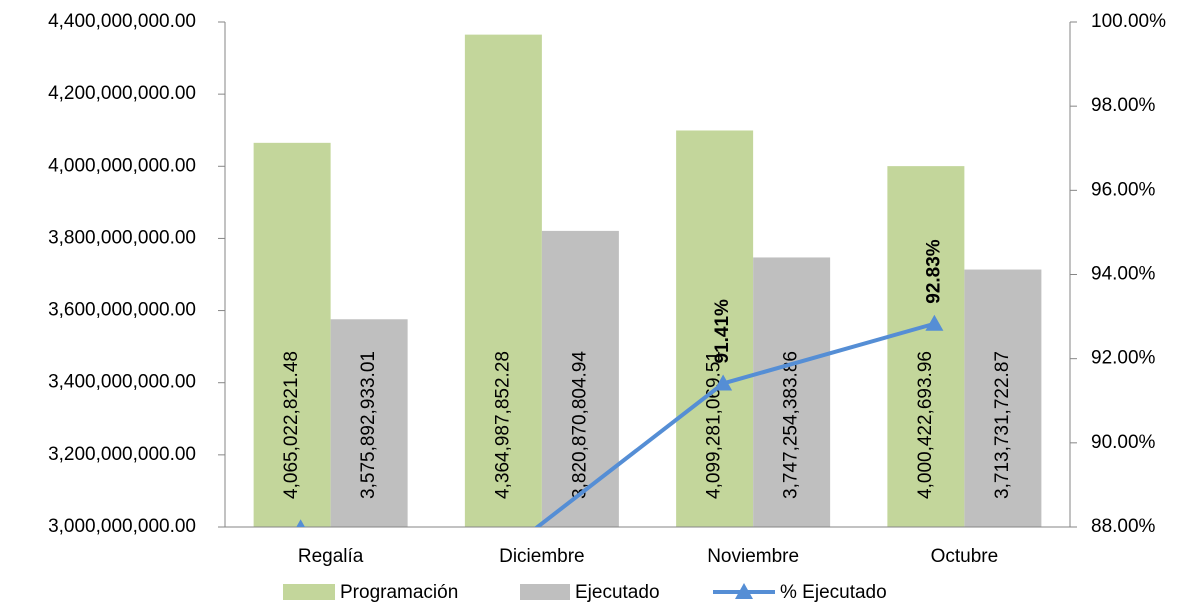 This screenshot has height=605, width=1188. Describe the element at coordinates (331, 556) in the screenshot. I see `x-tick-label: Regalía` at that location.